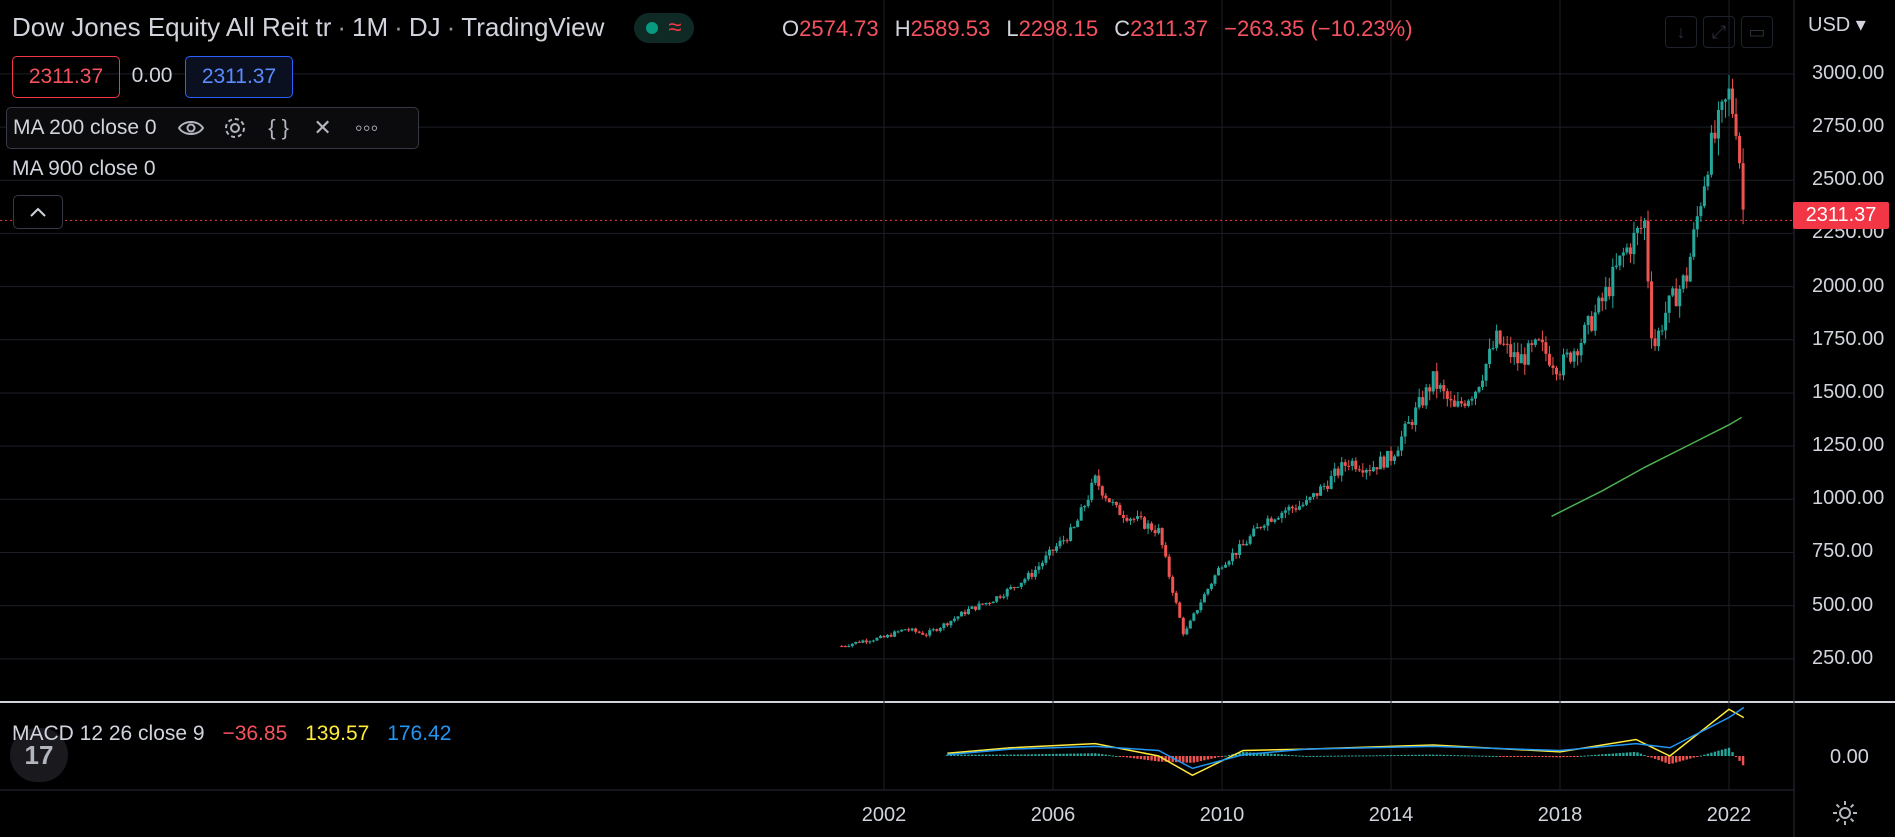  I want to click on arrow-down-icon: ↓, so click(1681, 32).